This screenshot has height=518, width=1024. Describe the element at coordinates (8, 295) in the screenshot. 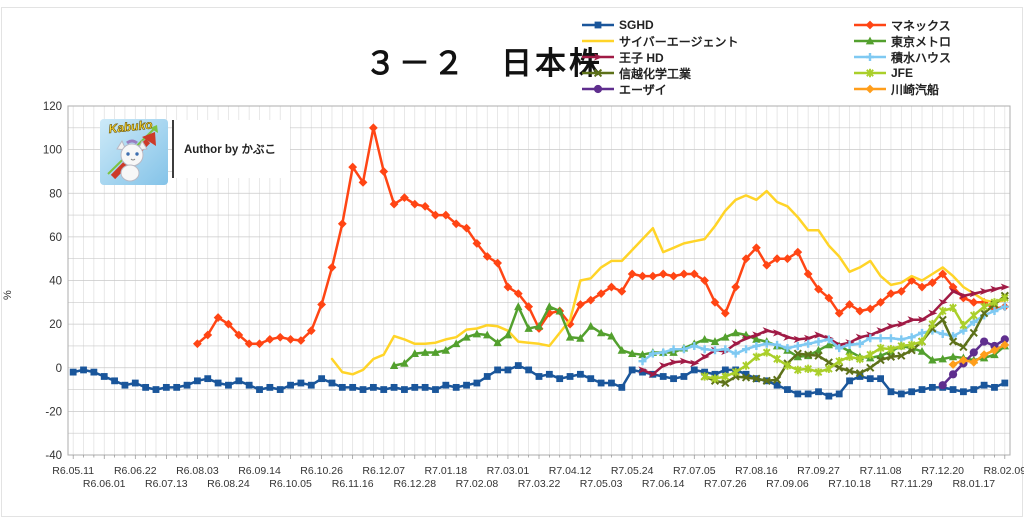

I see `y-axis-unit: %` at that location.